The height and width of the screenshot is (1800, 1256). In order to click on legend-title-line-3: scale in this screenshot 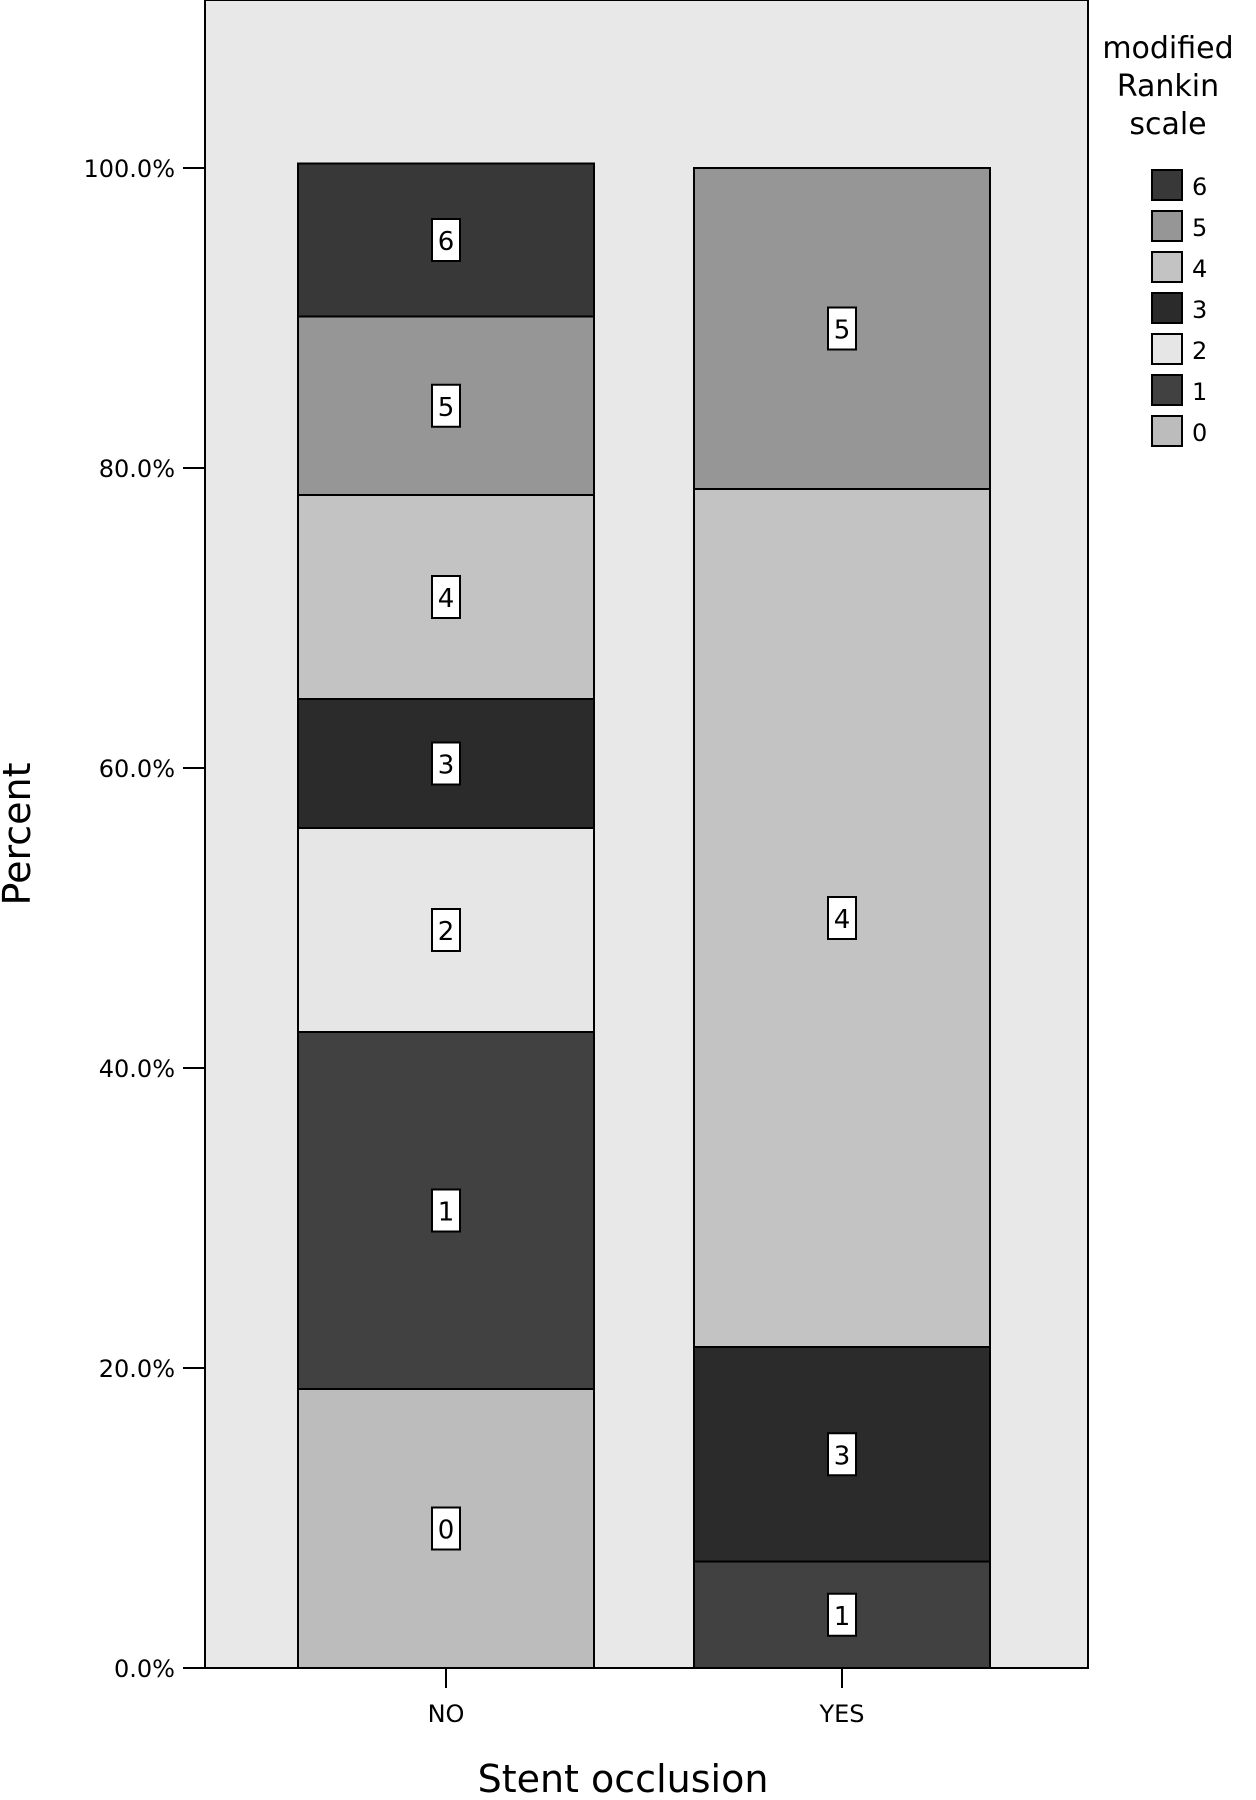, I will do `click(1167, 124)`.